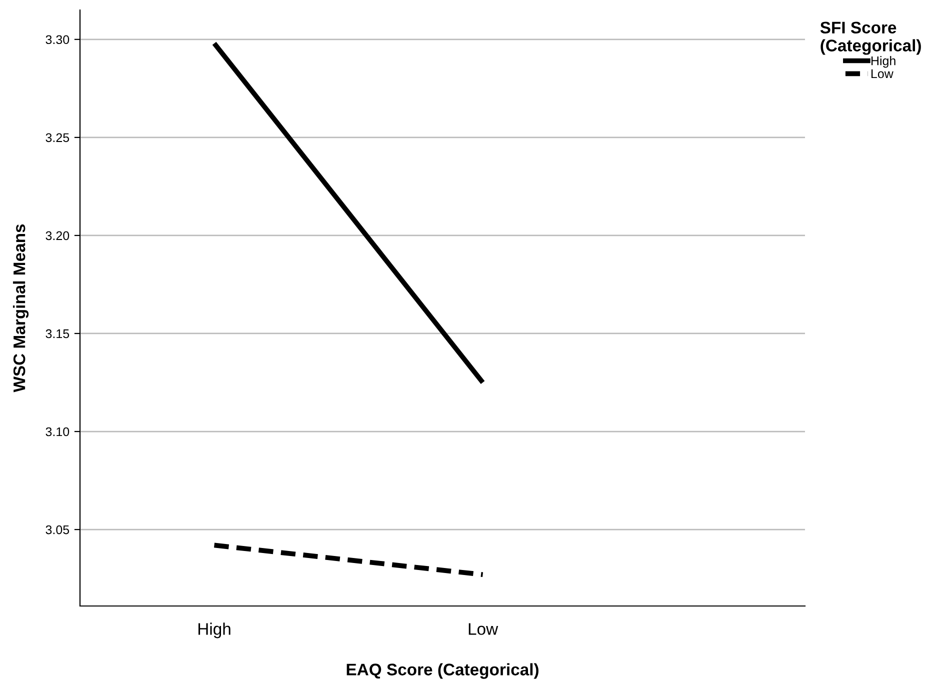 This screenshot has width=941, height=681. What do you see at coordinates (442, 671) in the screenshot?
I see `x-axis-title: EAQ Score (Categorical)` at bounding box center [442, 671].